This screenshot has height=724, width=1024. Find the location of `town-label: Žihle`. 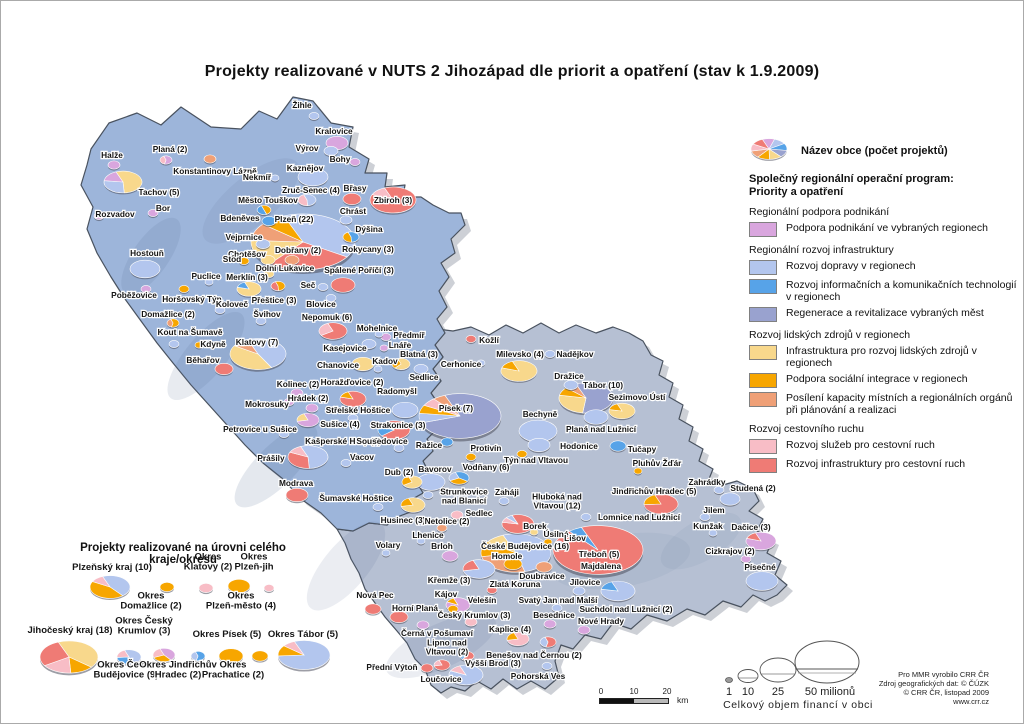

town-label: Žihle is located at coordinates (302, 104).